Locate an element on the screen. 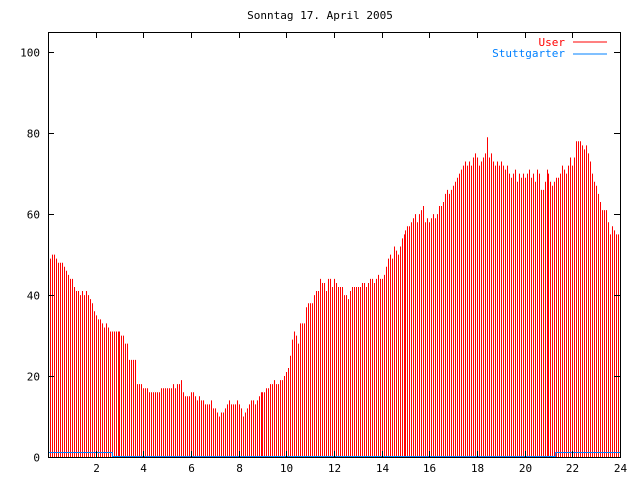 The image size is (640, 480). y-tick-label: 100 is located at coordinates (30, 53).